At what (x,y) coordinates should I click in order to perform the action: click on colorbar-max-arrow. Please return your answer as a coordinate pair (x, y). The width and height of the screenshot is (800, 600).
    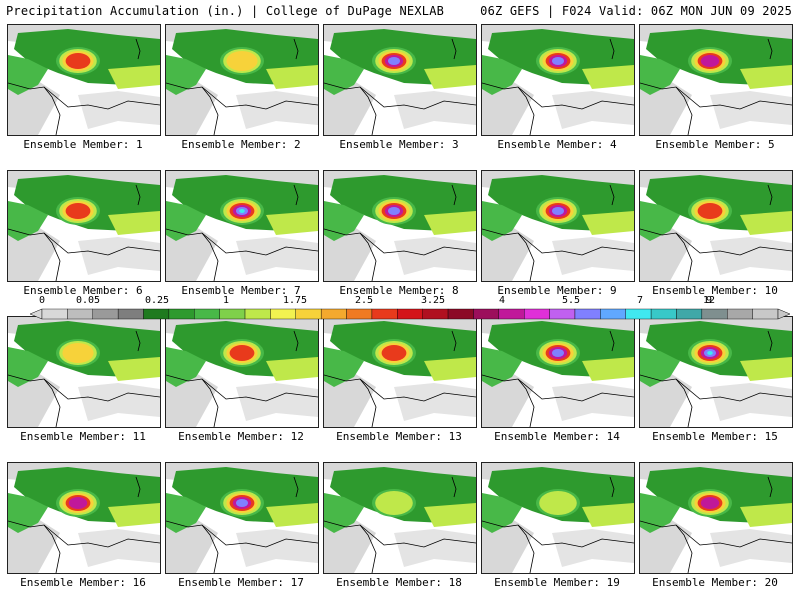
    Looking at the image, I should click on (783, 314).